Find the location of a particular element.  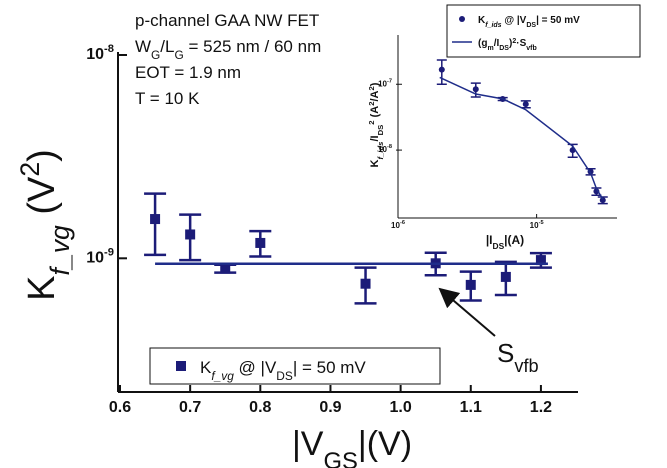

annotation: EOT = 1.9 nm is located at coordinates (188, 72).